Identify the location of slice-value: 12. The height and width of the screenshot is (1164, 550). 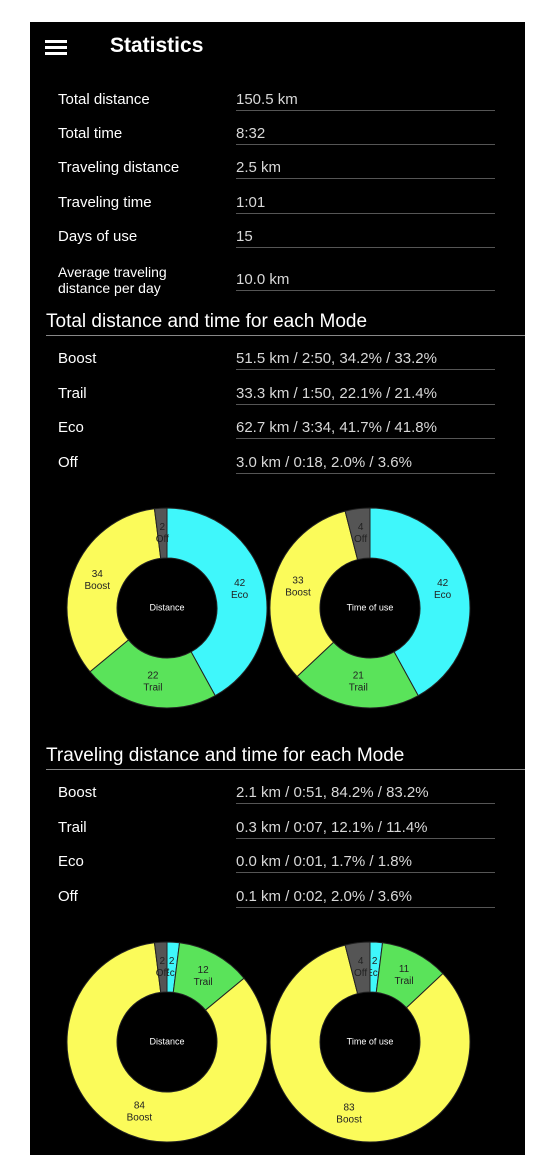
(204, 970).